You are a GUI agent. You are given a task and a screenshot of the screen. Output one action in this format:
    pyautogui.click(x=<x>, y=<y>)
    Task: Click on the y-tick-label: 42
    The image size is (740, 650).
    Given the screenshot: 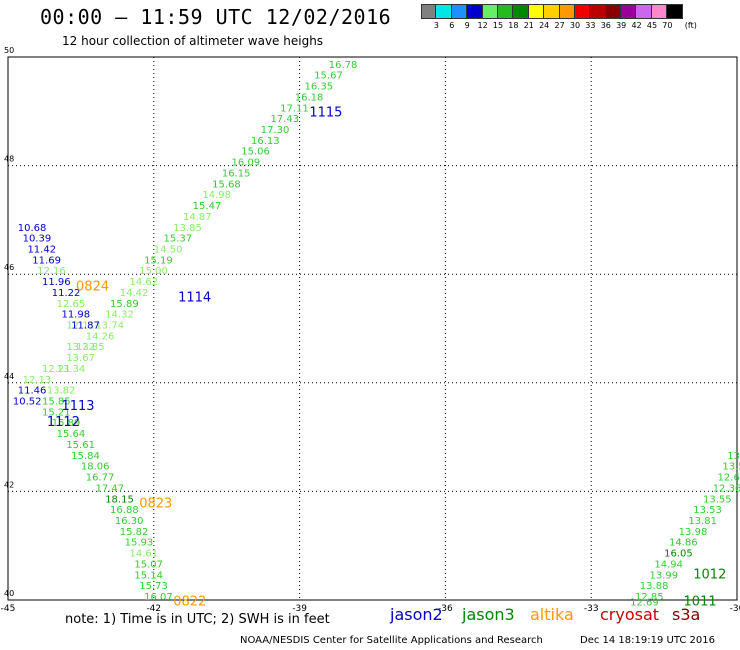 What is the action you would take?
    pyautogui.click(x=9, y=484)
    